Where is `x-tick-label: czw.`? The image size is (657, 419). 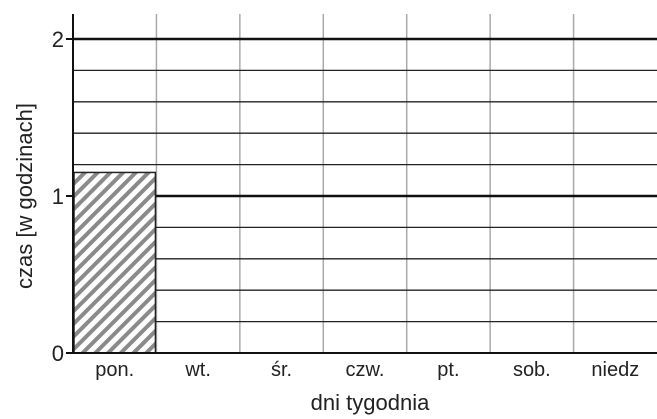
x-tick-label: czw. is located at coordinates (365, 370).